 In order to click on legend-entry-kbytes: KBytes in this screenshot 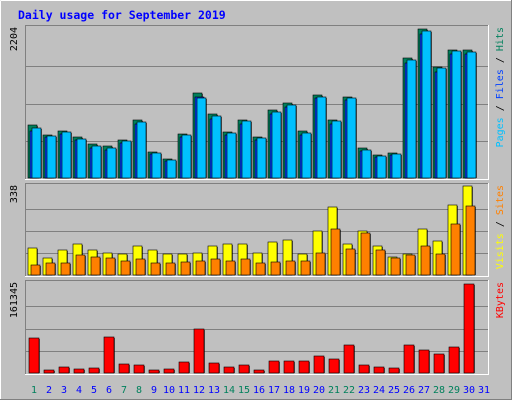, I will do `click(500, 300)`.